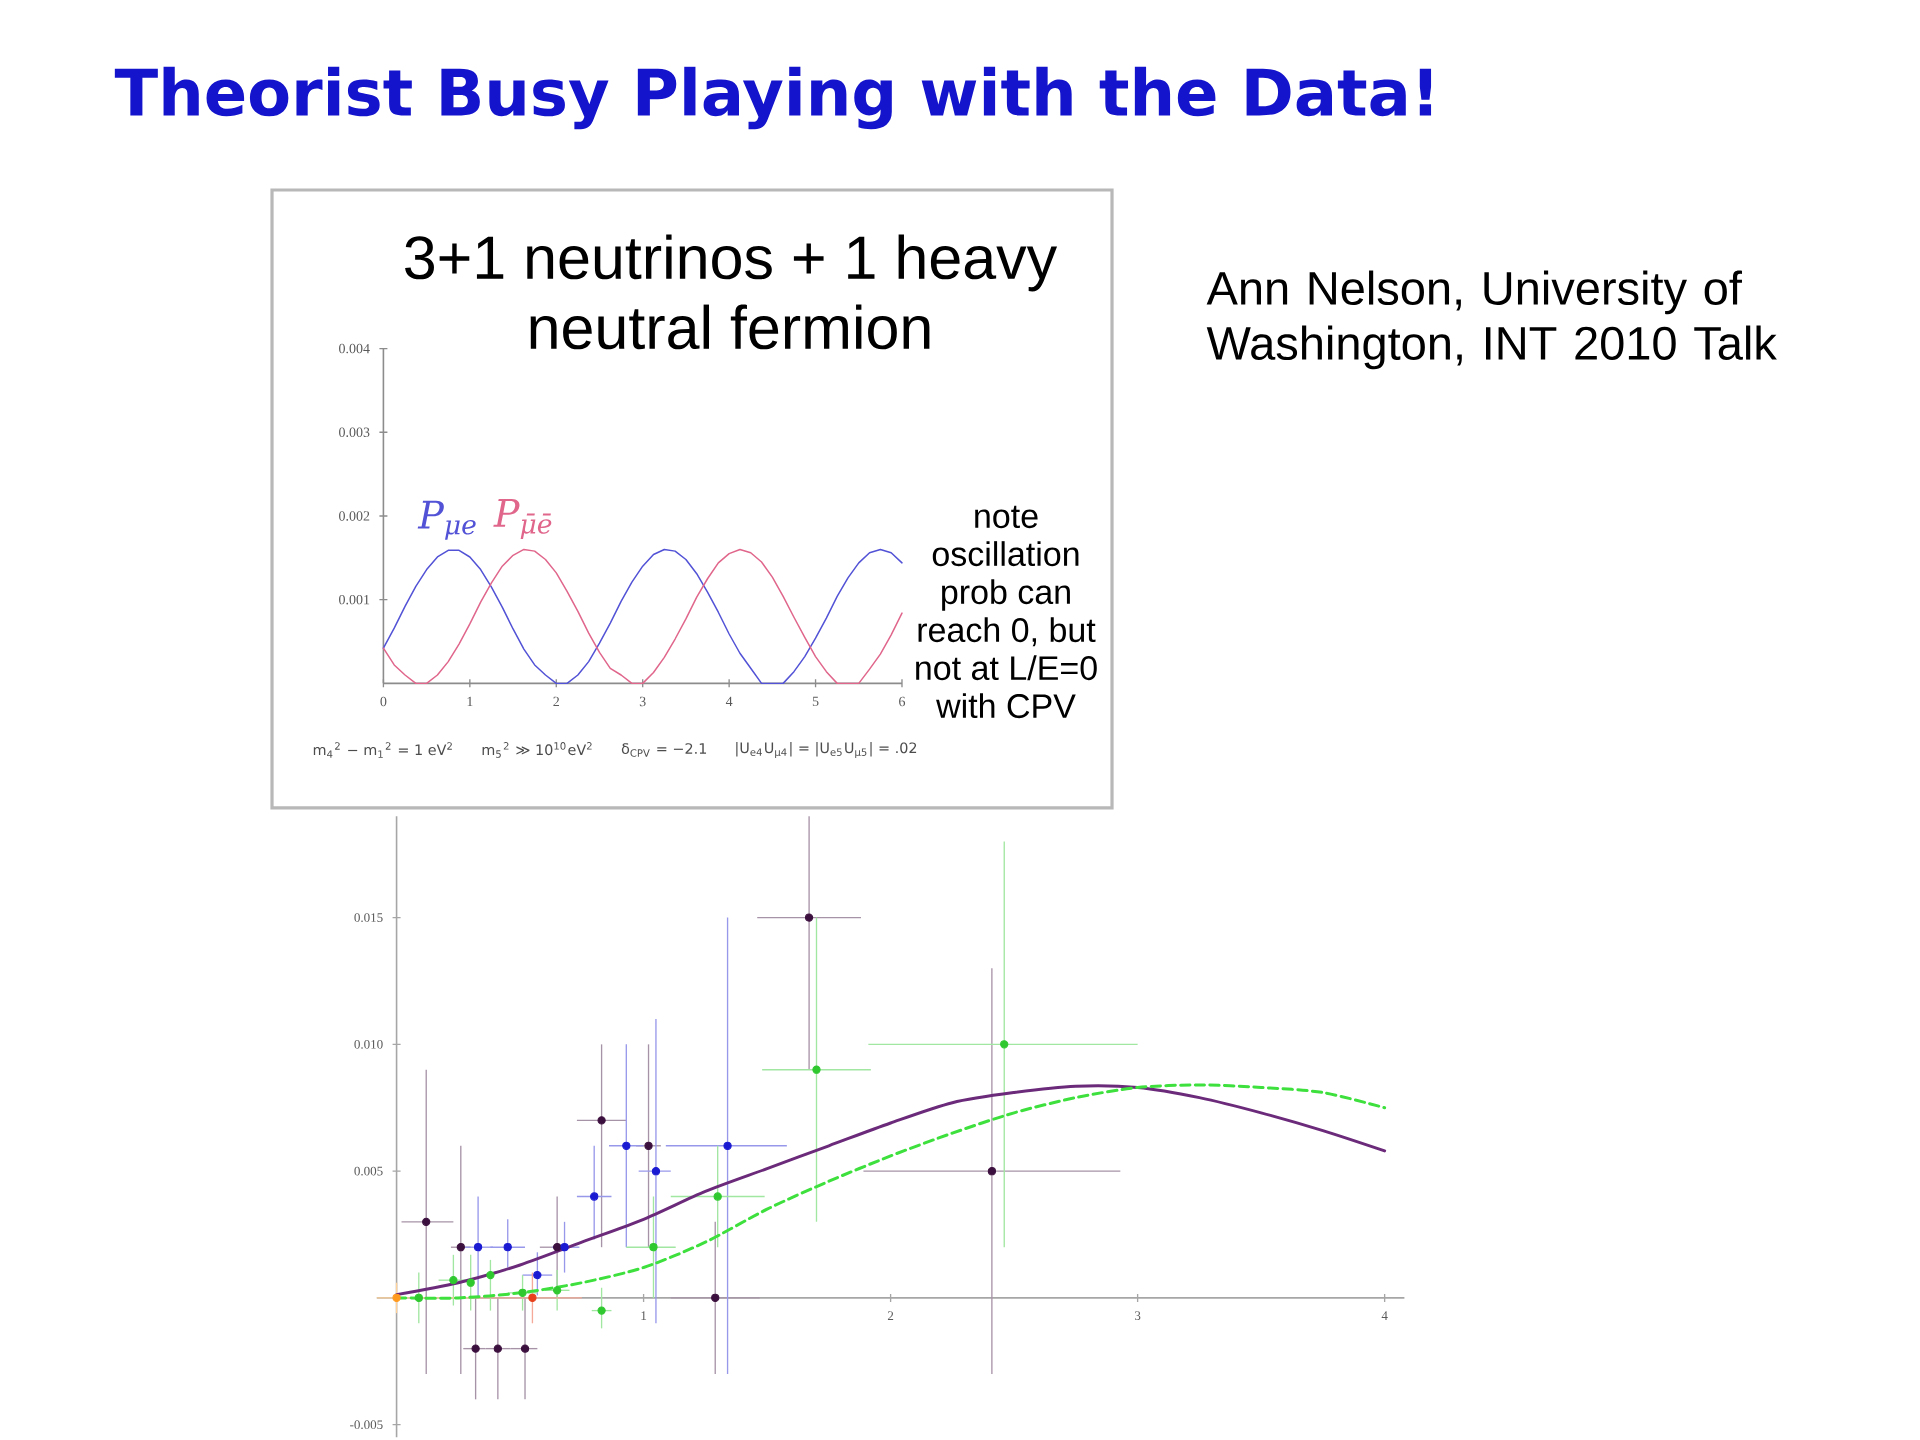 The width and height of the screenshot is (1920, 1440). What do you see at coordinates (446, 520) in the screenshot?
I see `series-label: P$_{μe}$` at bounding box center [446, 520].